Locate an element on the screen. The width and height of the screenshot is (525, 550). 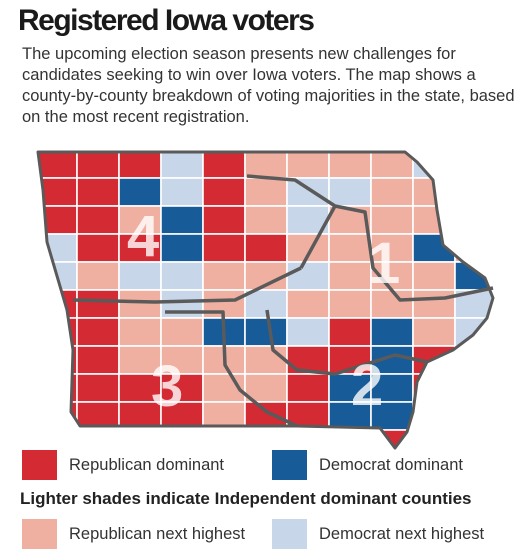
legend-item-republican-dominant: Republican dominant is located at coordinates (123, 465).